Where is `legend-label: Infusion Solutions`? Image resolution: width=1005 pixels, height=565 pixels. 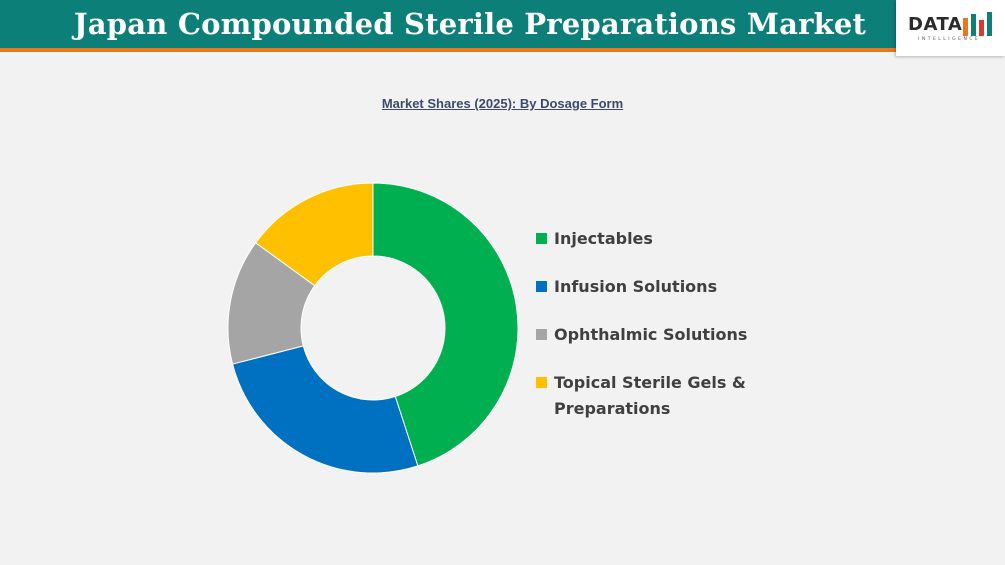
legend-label: Infusion Solutions is located at coordinates (636, 286).